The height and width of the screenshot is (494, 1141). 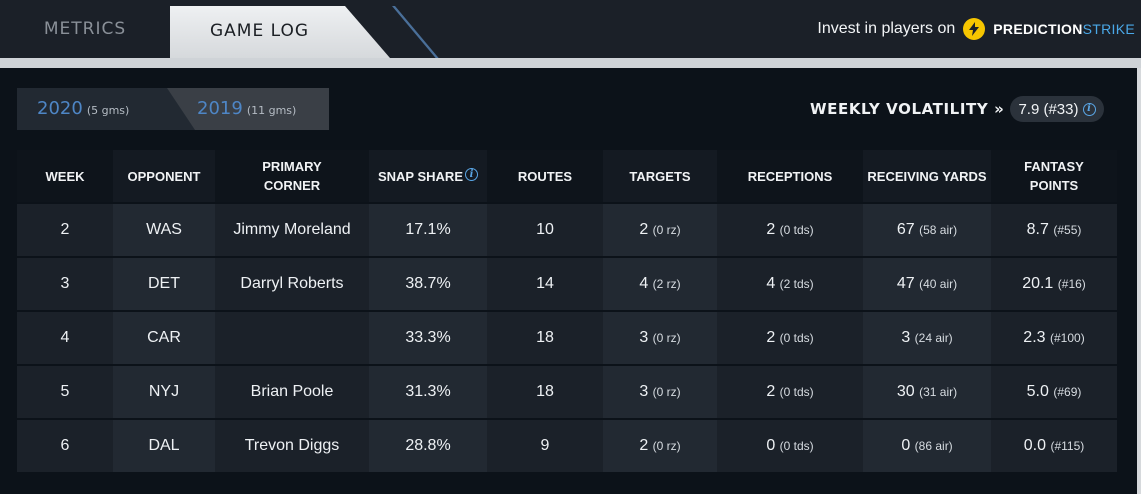 What do you see at coordinates (1037, 229) in the screenshot?
I see `cell-points-value: 8.7` at bounding box center [1037, 229].